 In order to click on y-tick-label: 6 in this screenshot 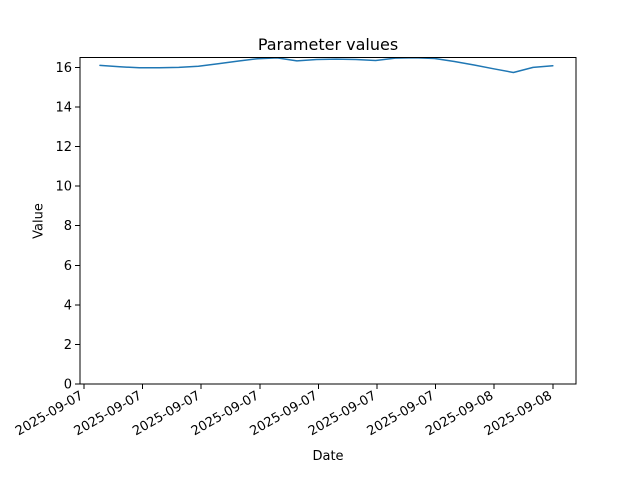, I will do `click(68, 266)`.